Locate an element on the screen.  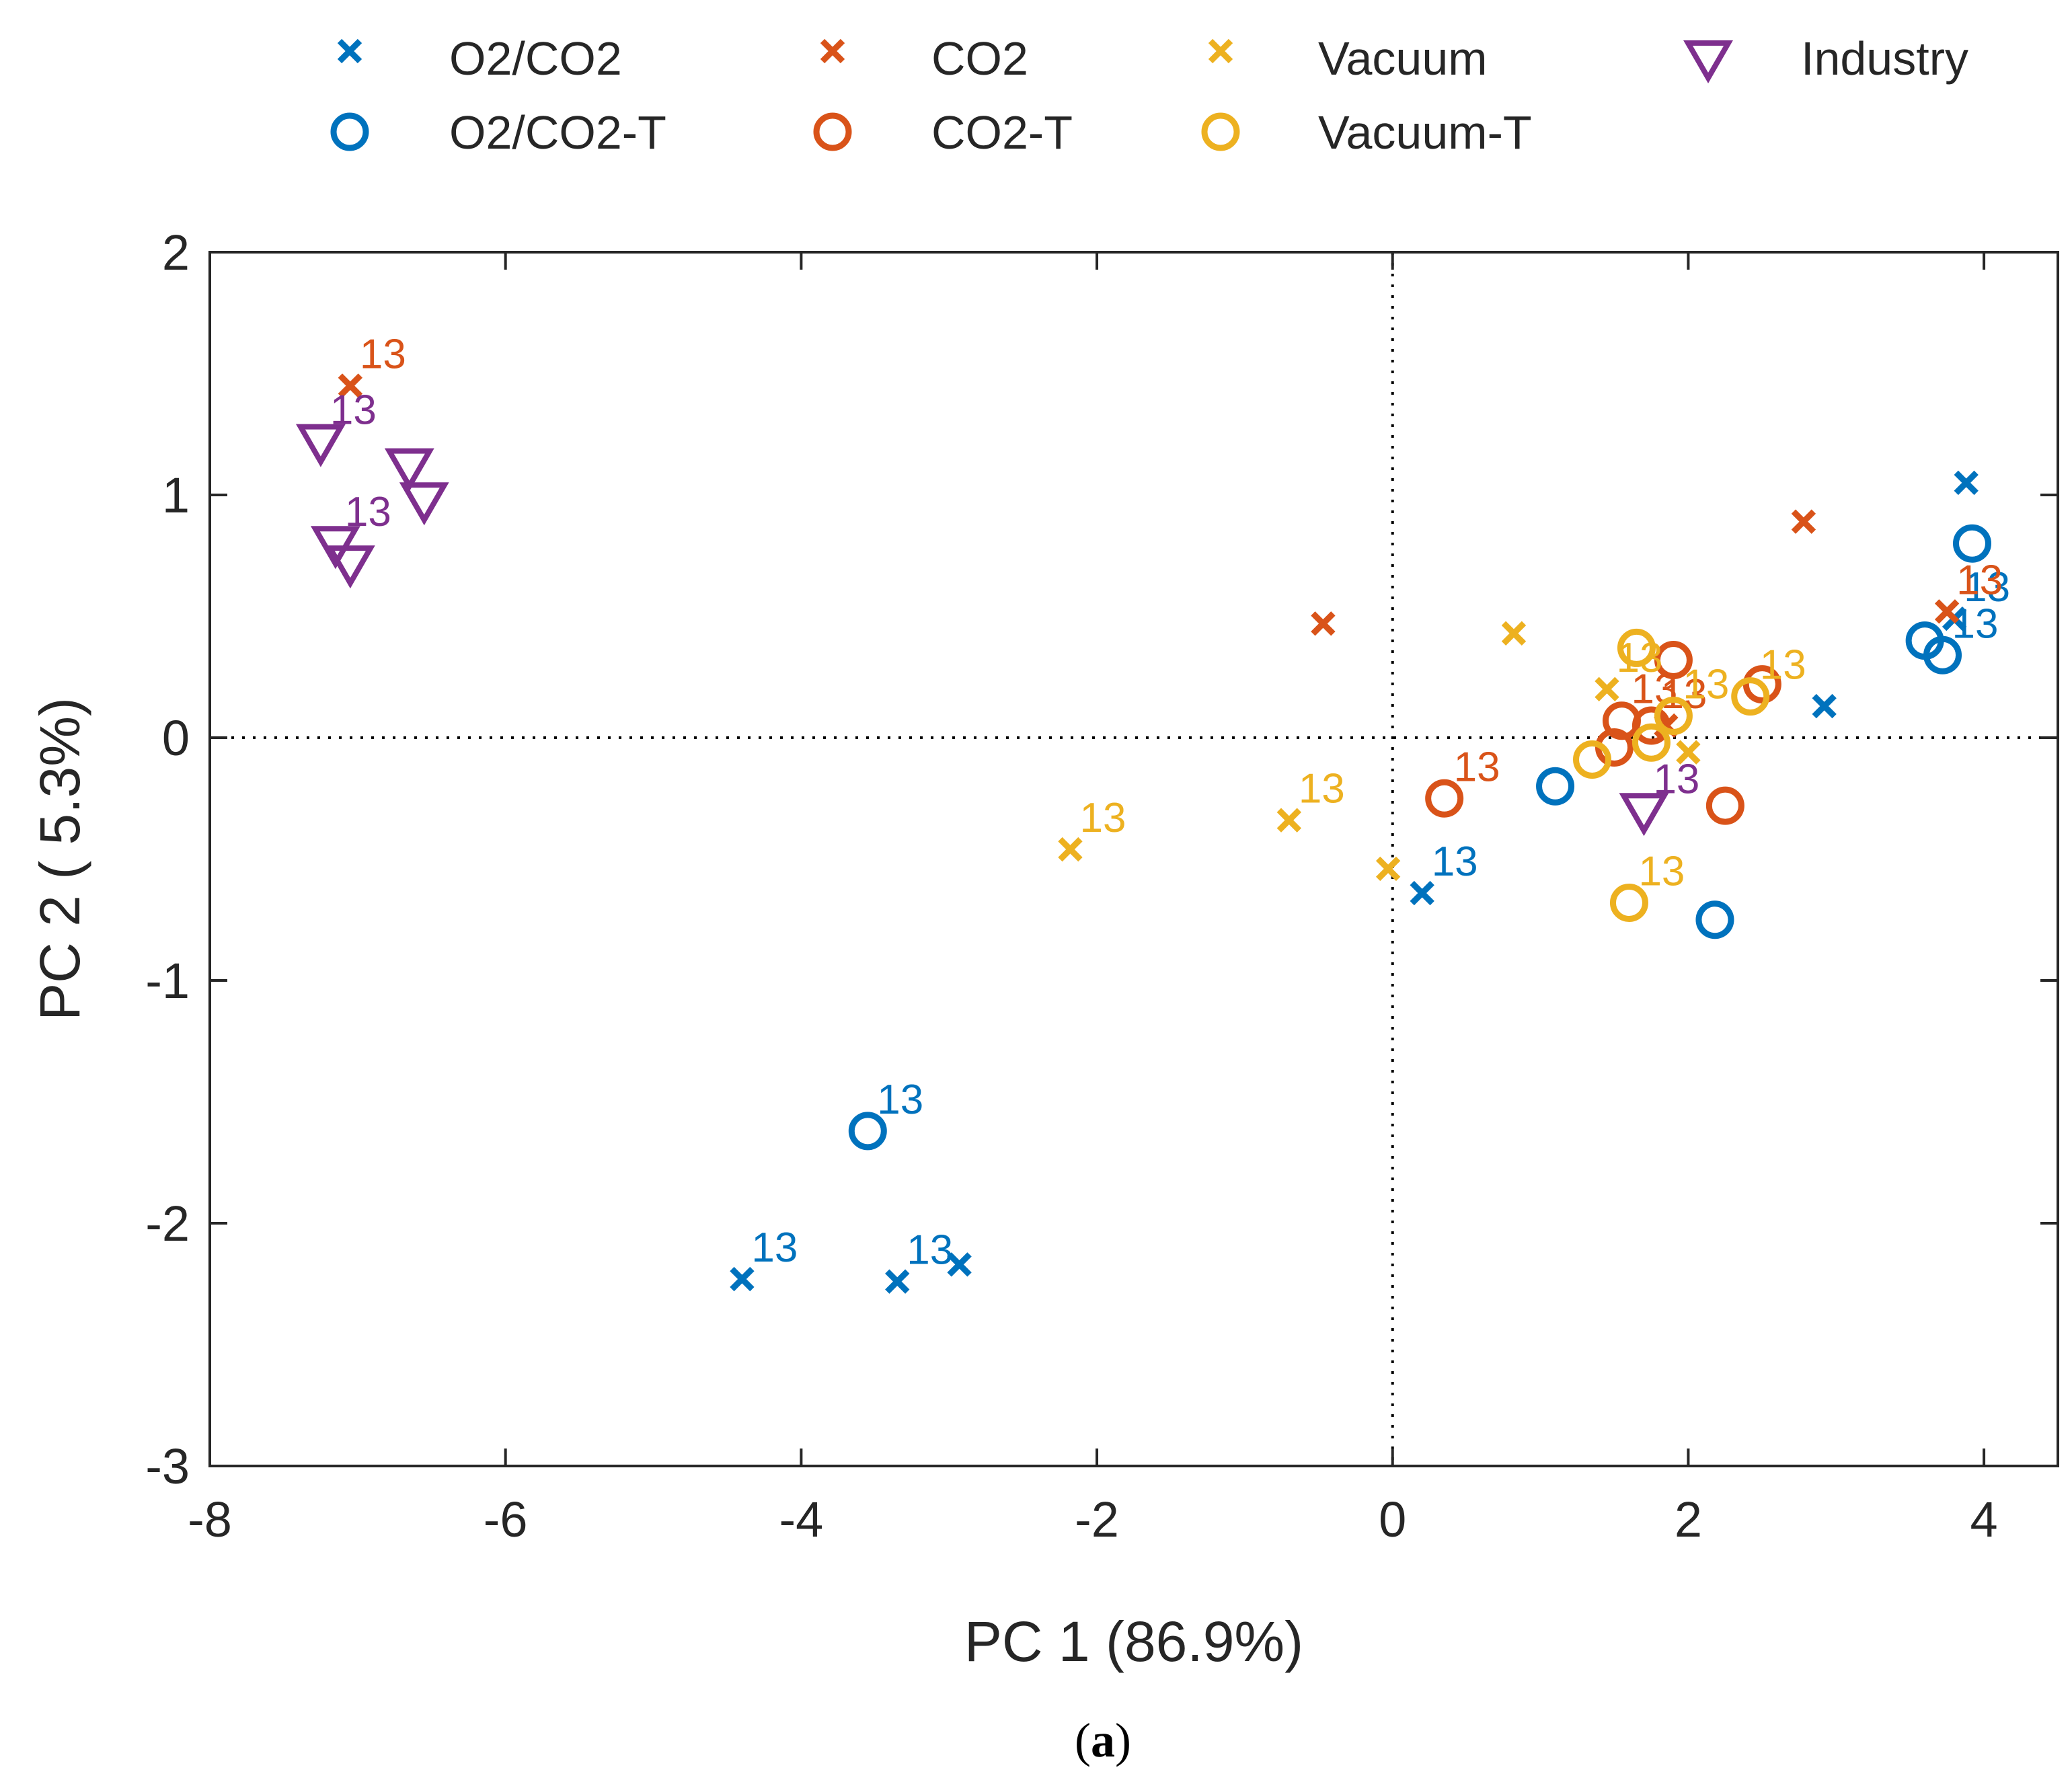
x-axis-title: PC 1 (86.9%) is located at coordinates (1133, 1641).